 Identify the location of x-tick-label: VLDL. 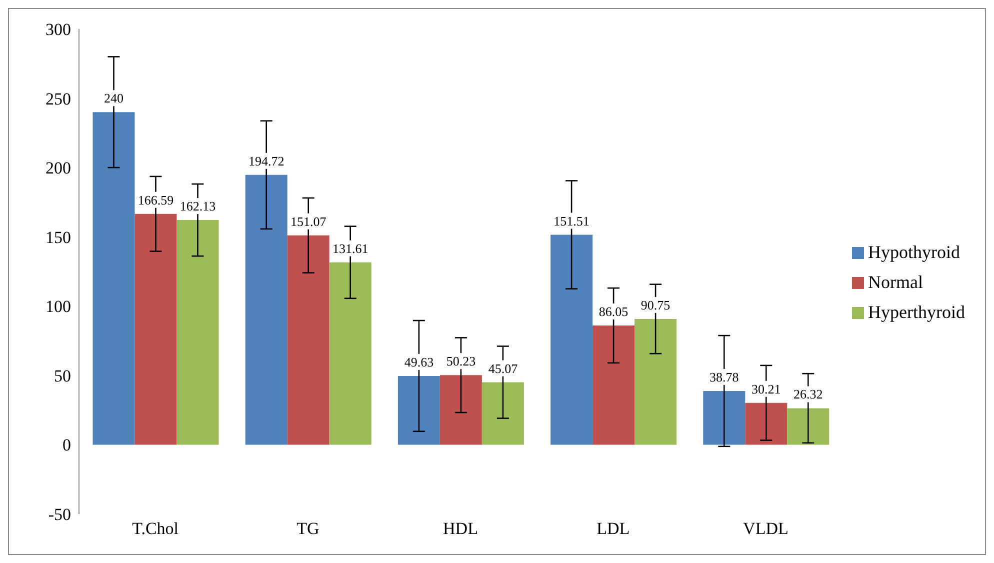
(765, 528).